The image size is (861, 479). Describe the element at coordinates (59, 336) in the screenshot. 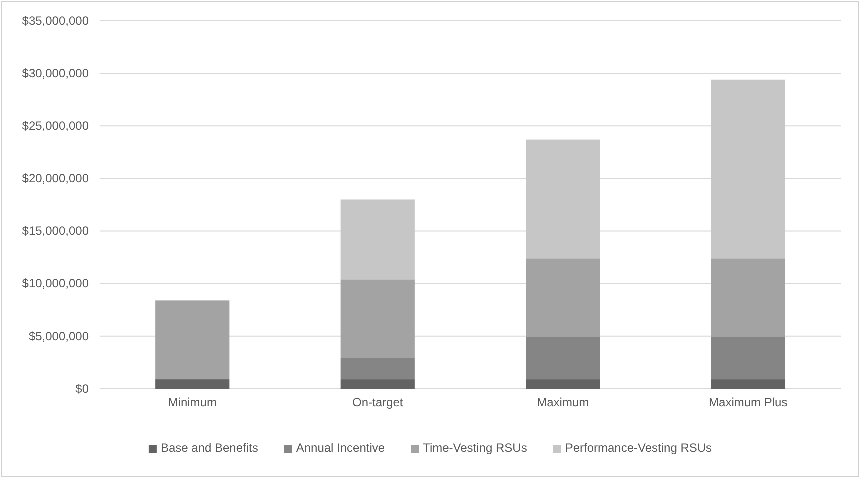

I see `y-tick-label: $5,000,000` at that location.